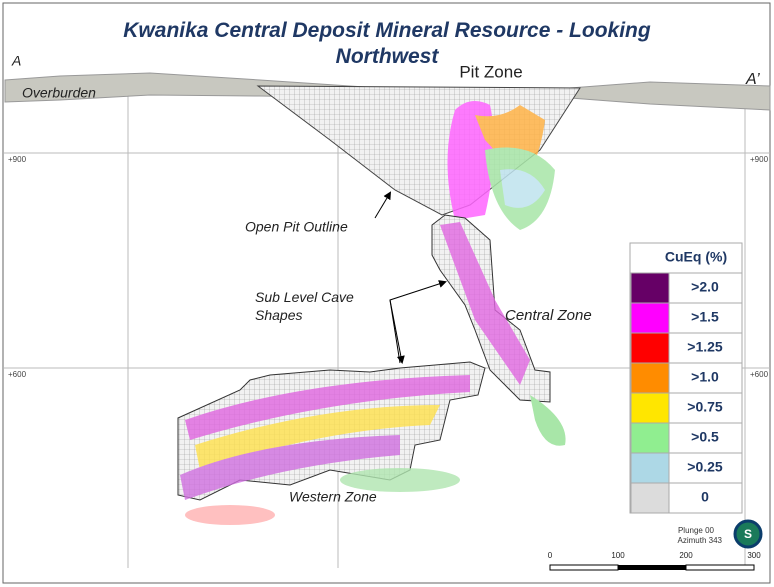  What do you see at coordinates (548, 315) in the screenshot?
I see `annotation: Central Zone` at bounding box center [548, 315].